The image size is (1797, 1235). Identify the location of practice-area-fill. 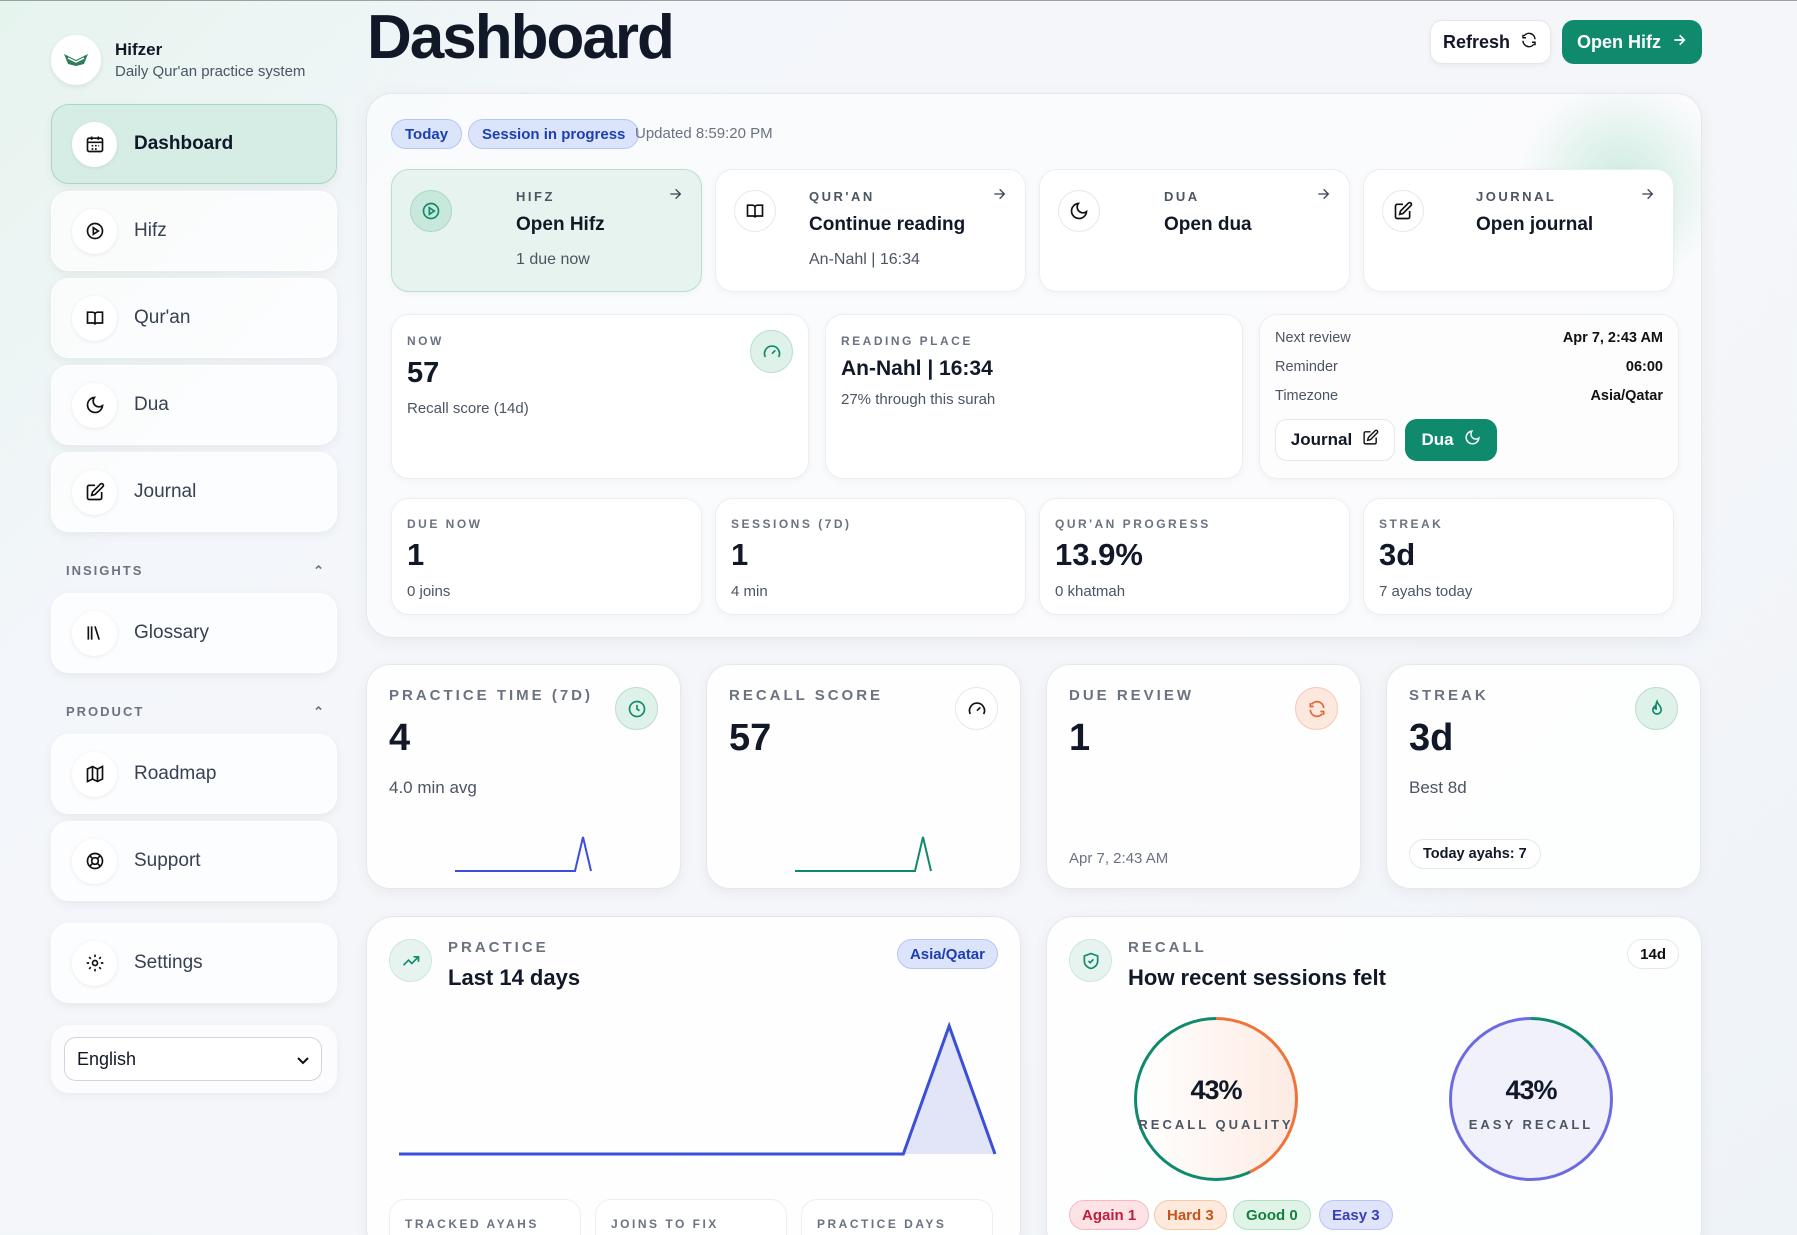
(697, 1090).